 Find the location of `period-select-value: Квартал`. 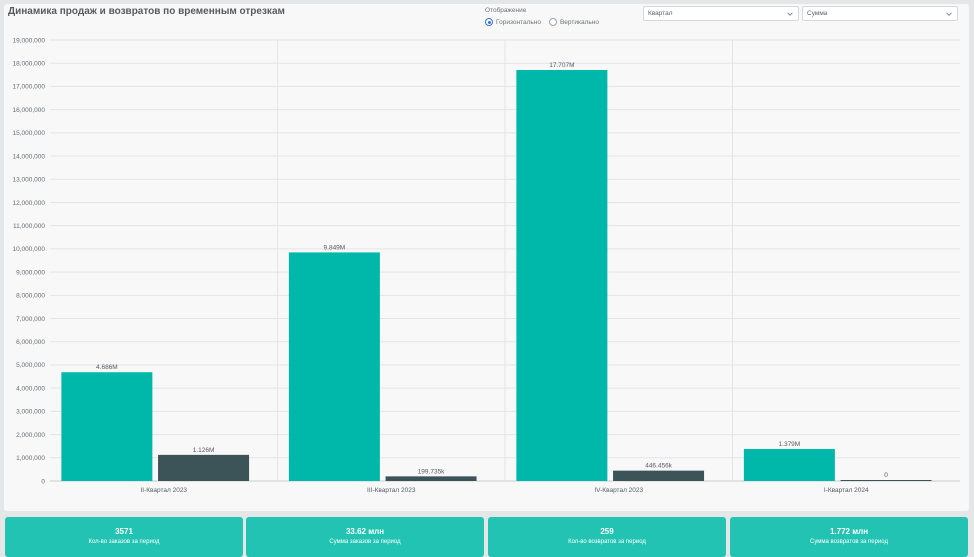

period-select-value: Квартал is located at coordinates (660, 13).